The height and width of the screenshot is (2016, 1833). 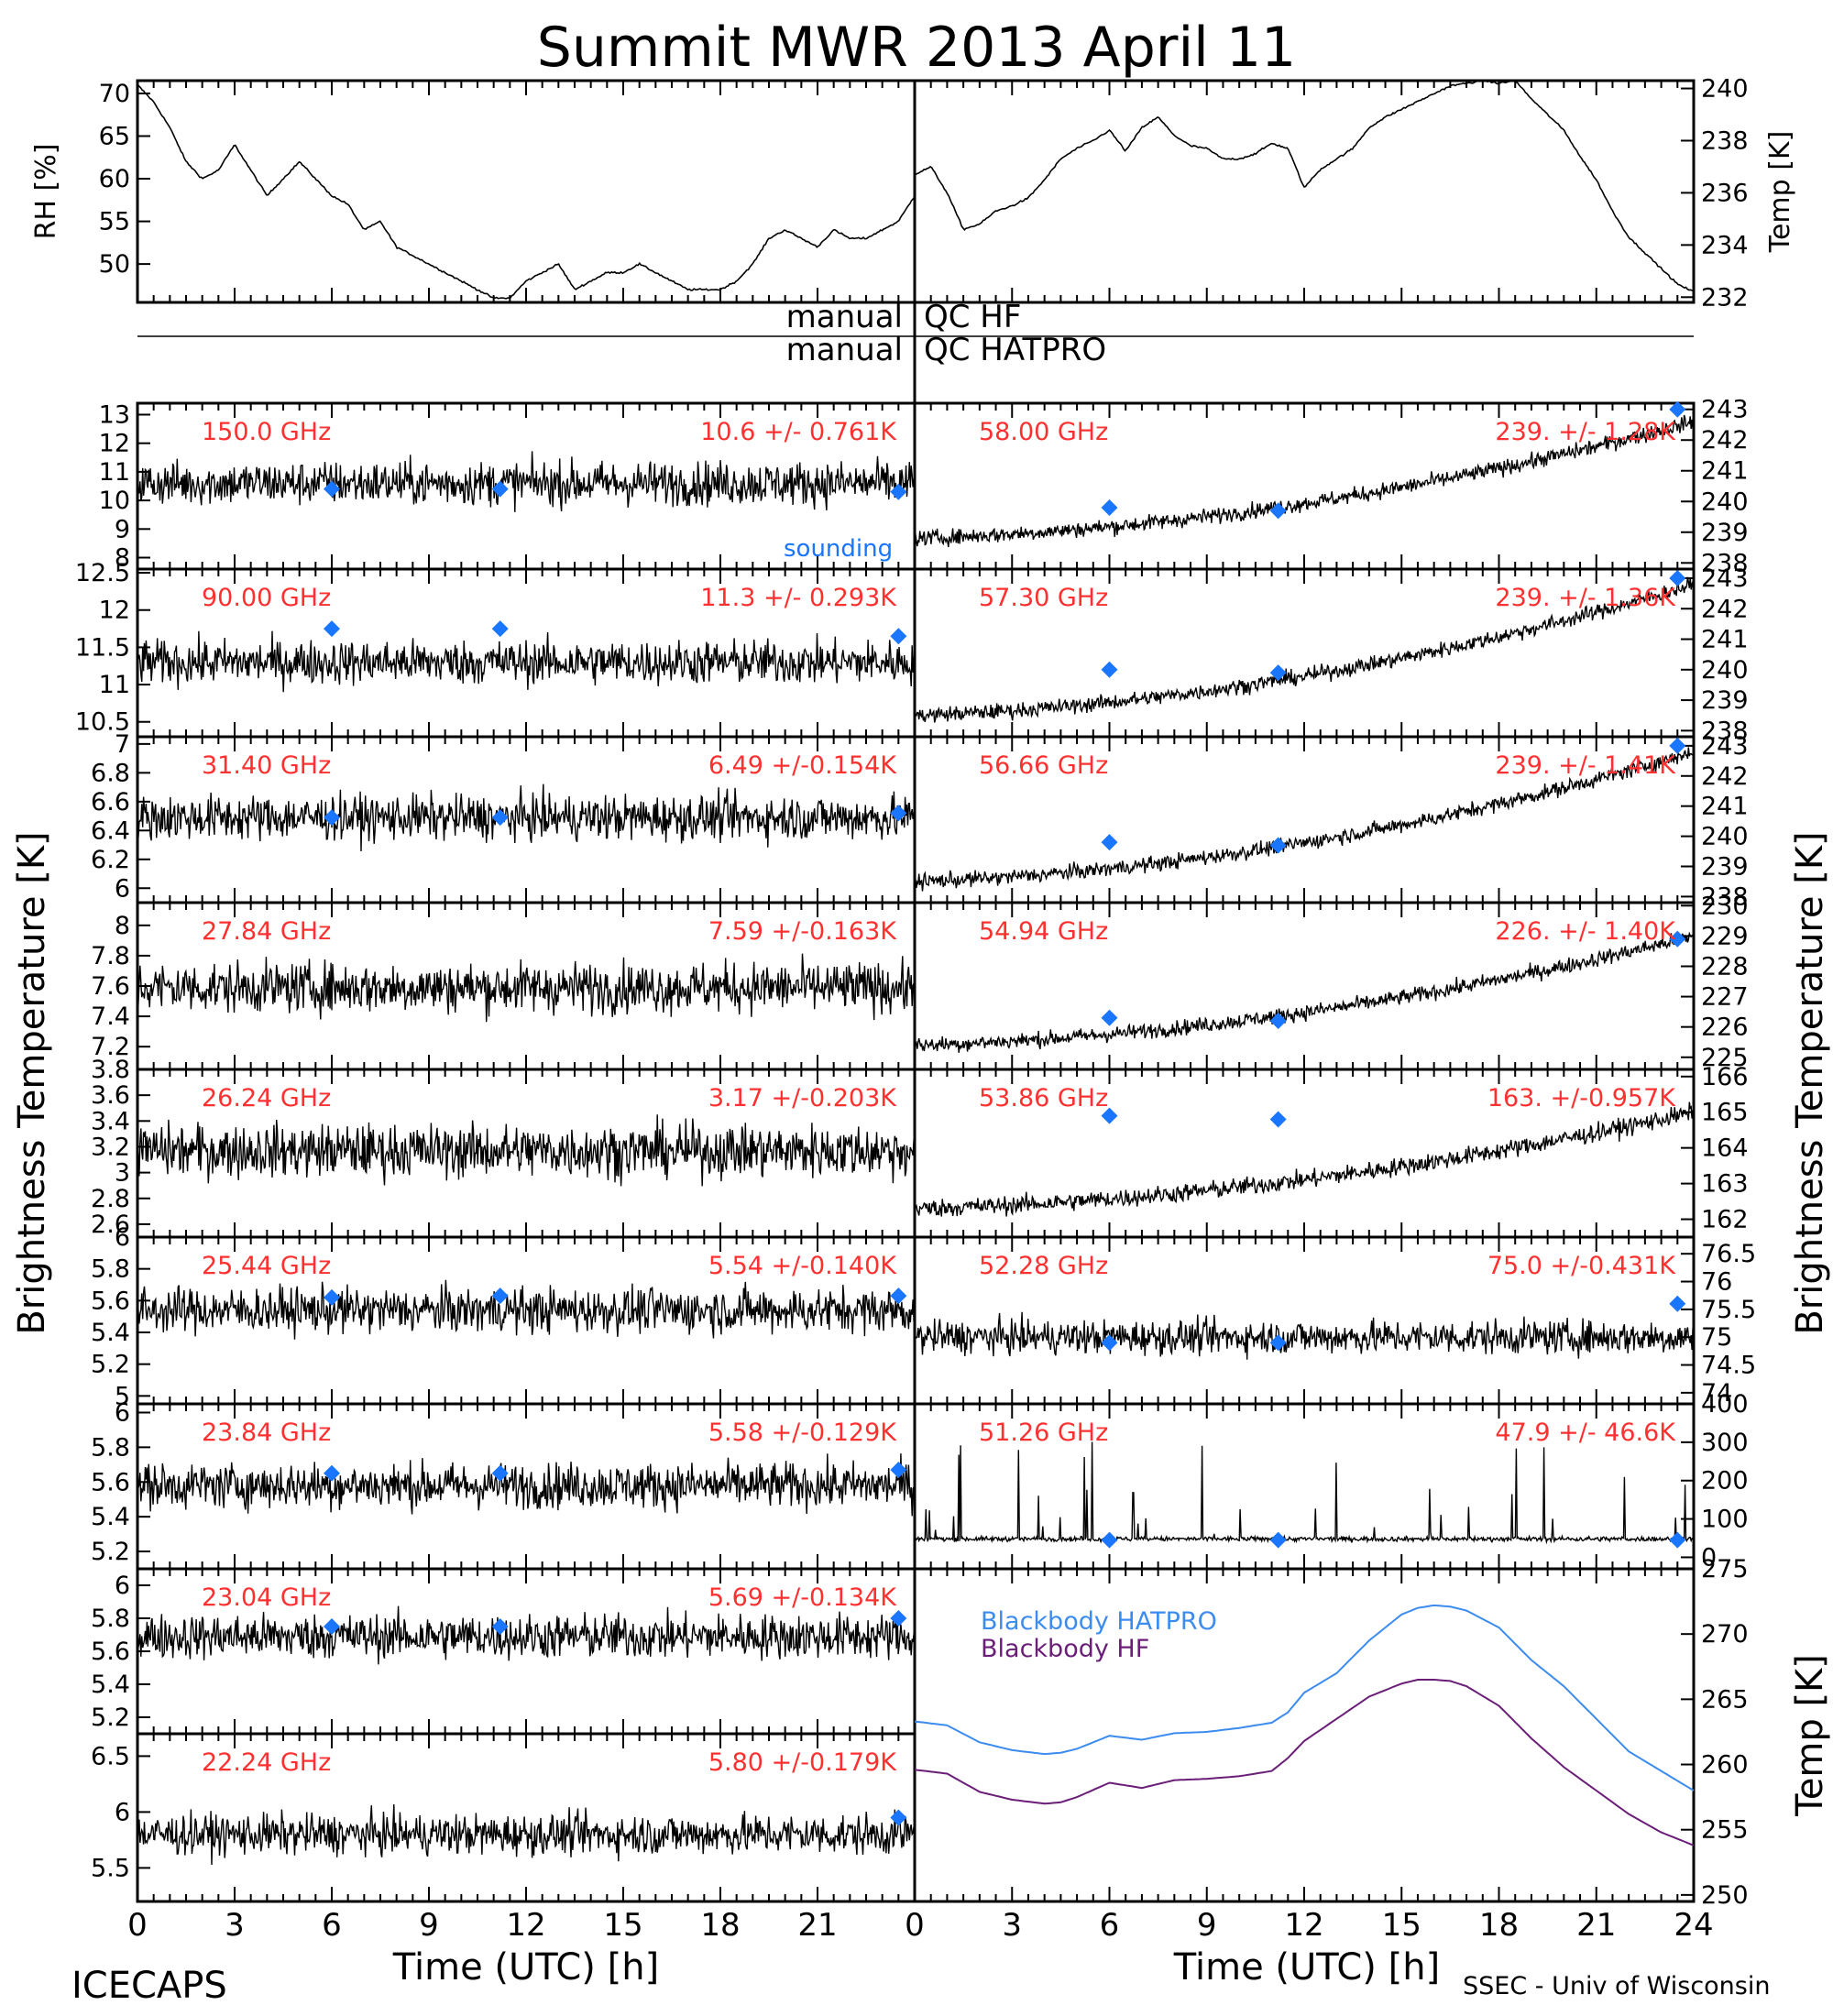 What do you see at coordinates (1780, 192) in the screenshot?
I see `temp-ylabel: Temp [K]` at bounding box center [1780, 192].